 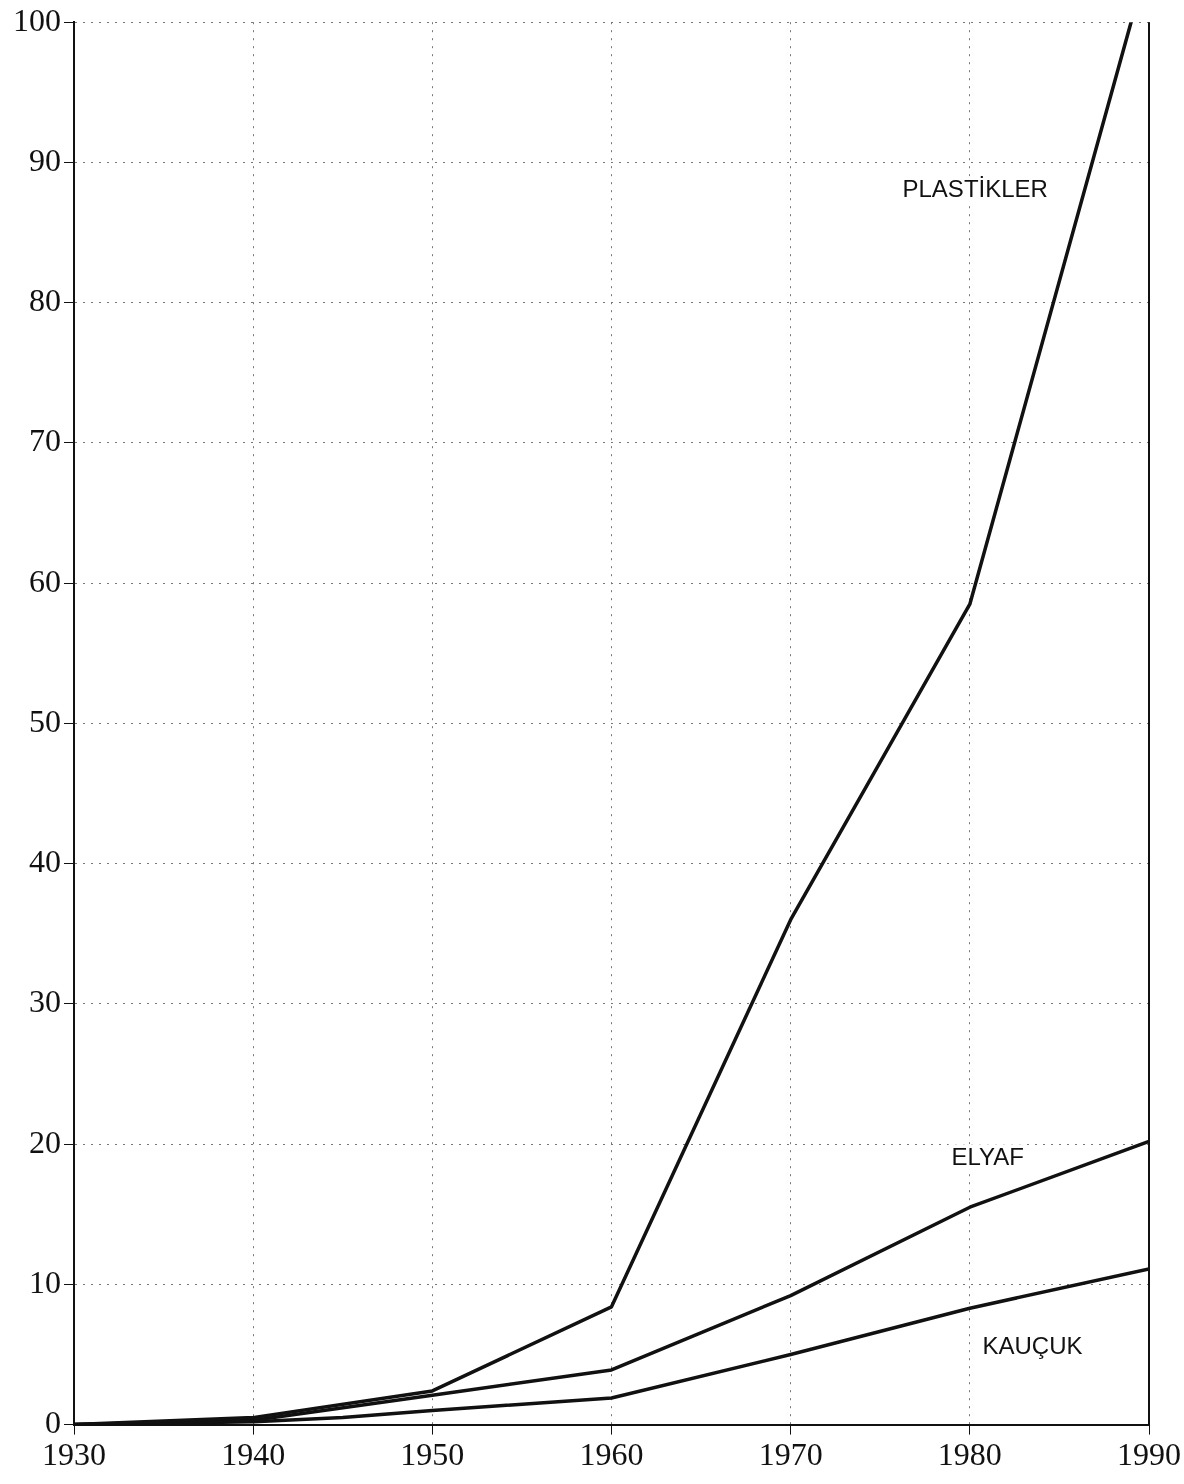 I want to click on y-tick-label: 20, so click(x=45, y=1141).